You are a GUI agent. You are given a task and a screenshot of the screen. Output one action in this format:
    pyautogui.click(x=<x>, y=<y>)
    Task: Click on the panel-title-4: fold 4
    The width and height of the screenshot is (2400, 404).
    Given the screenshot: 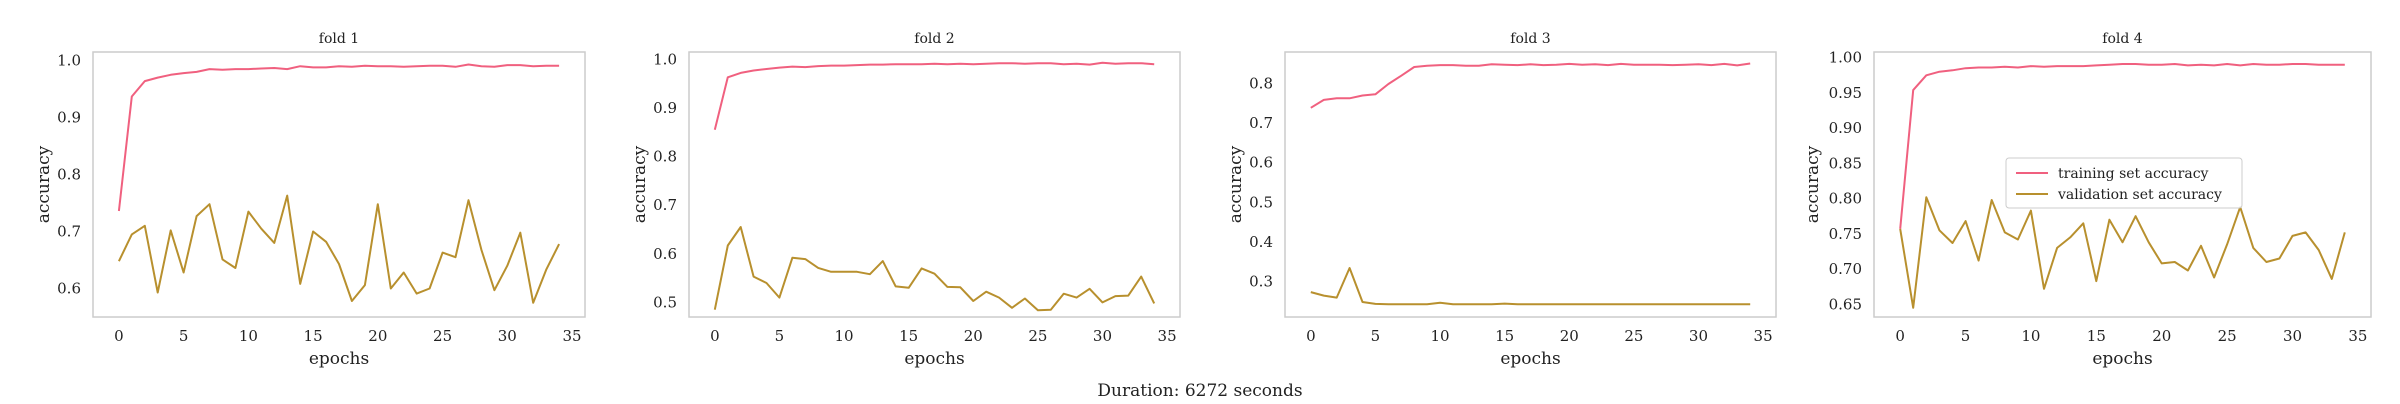 What is the action you would take?
    pyautogui.click(x=2122, y=39)
    